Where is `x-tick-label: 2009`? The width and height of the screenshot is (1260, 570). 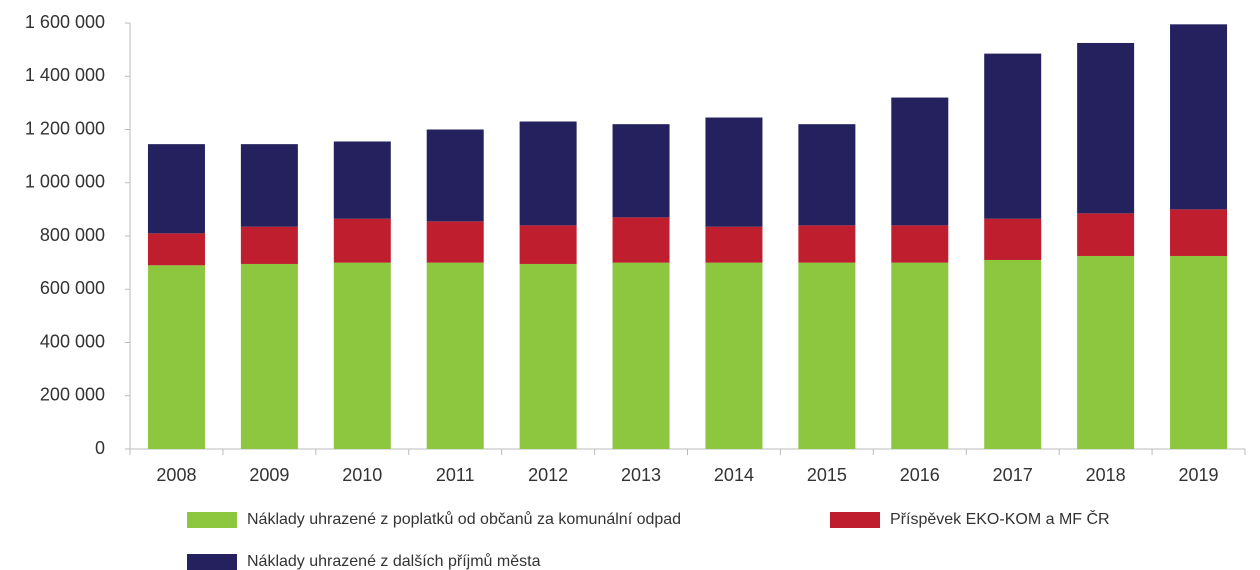
x-tick-label: 2009 is located at coordinates (269, 475).